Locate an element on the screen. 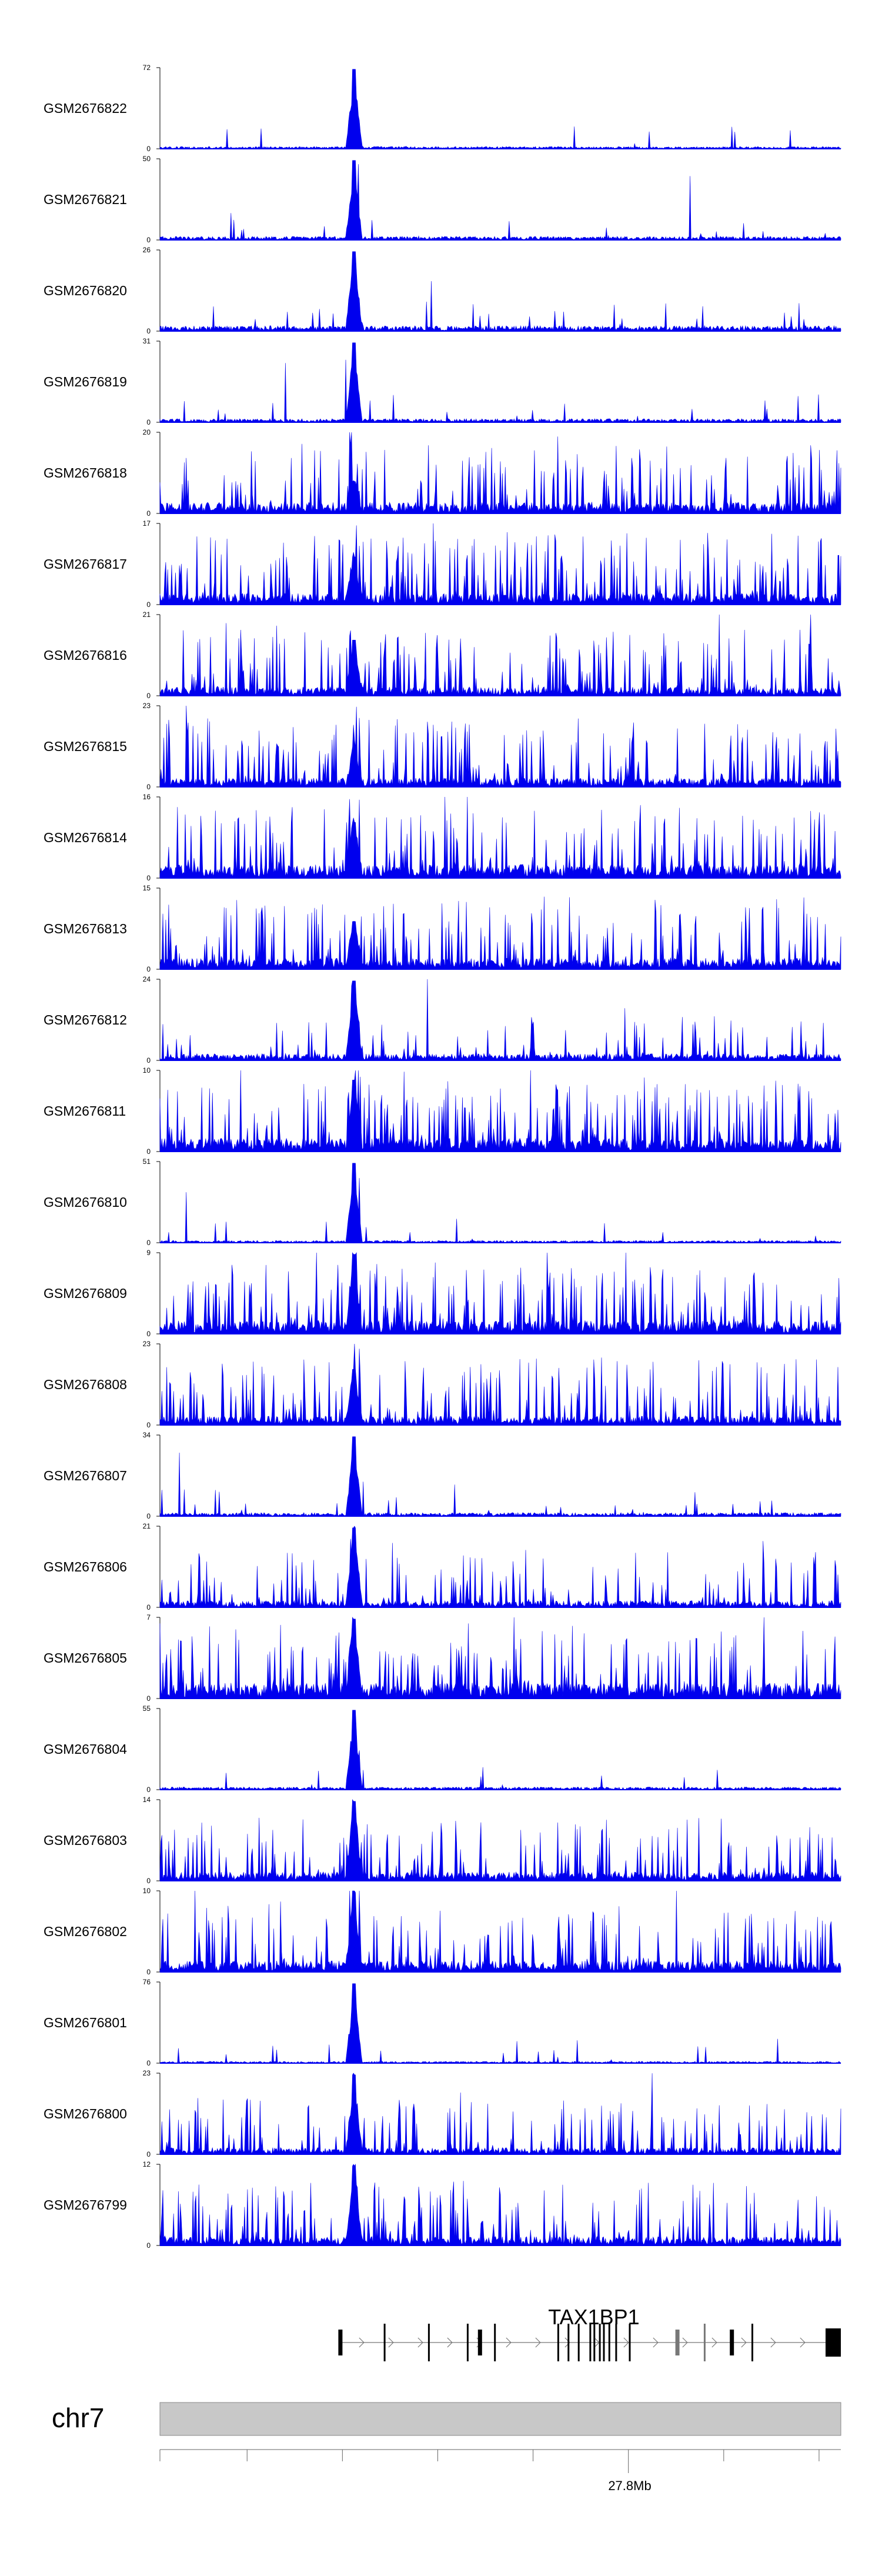  track-GSM2676806: GSM2676806 21 0 is located at coordinates (442, 1566).